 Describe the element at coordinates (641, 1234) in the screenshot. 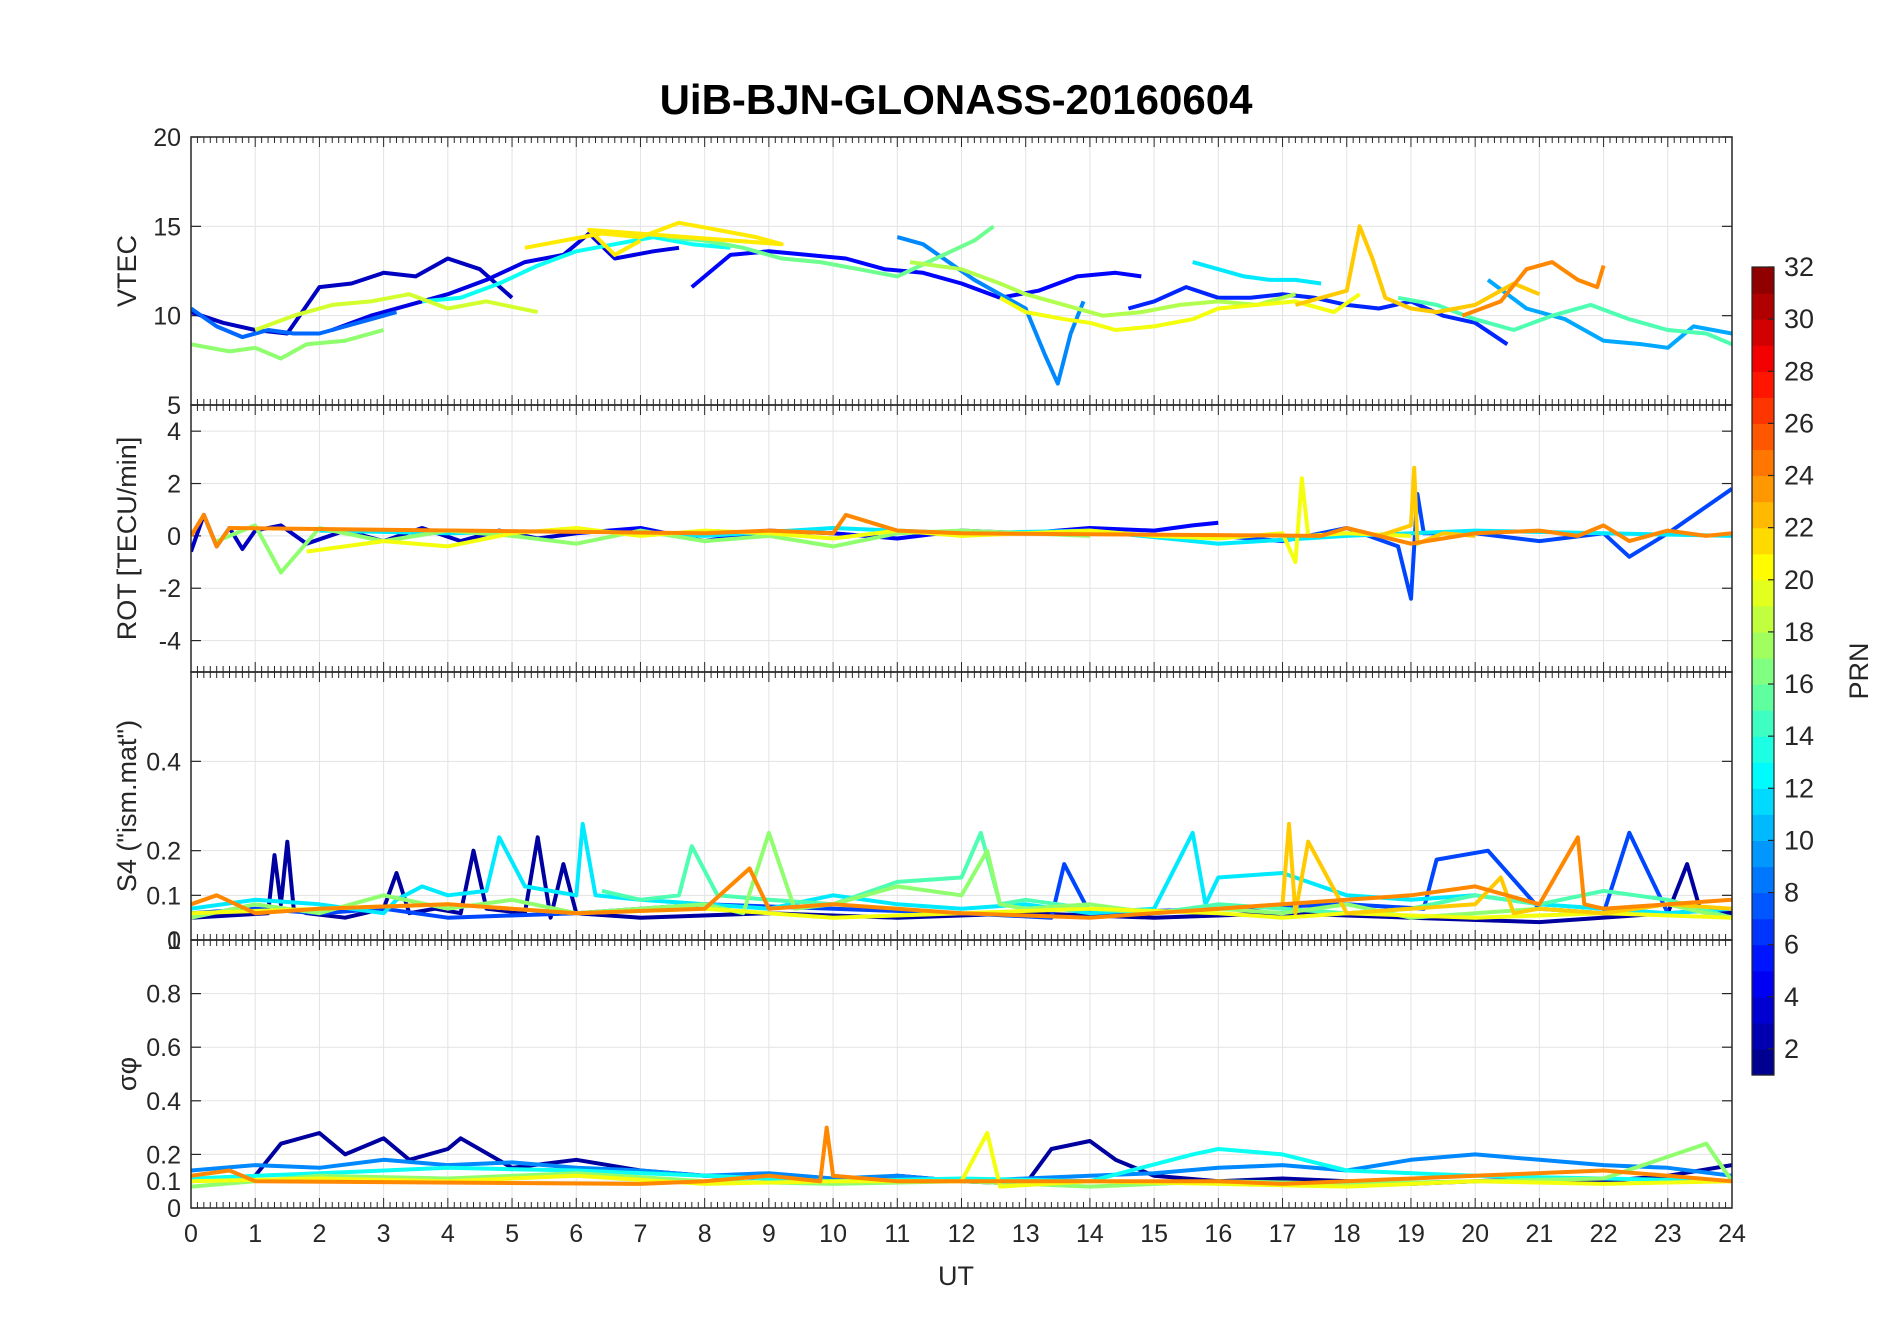

I see `x-tick-label: 7` at that location.